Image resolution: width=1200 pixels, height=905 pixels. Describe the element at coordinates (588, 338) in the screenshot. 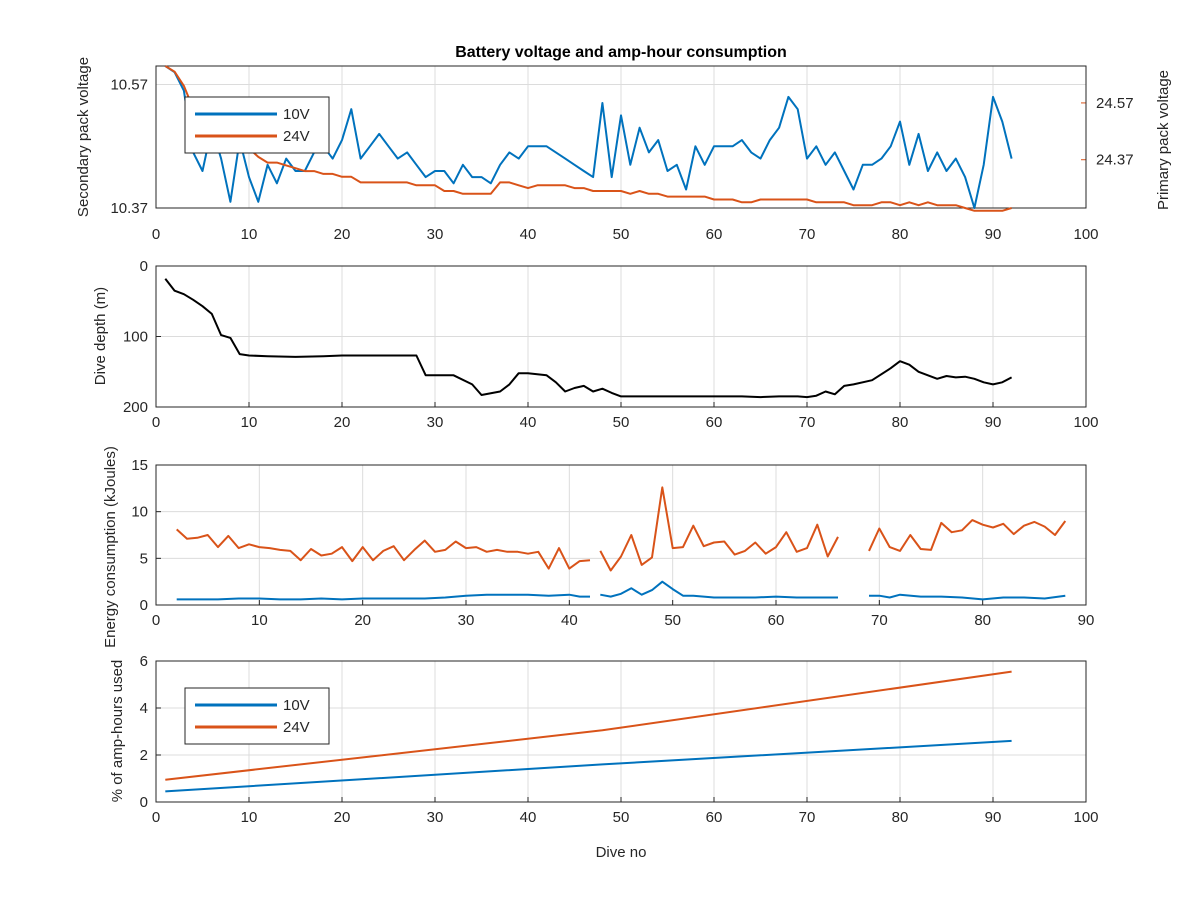

I see `series-line-depth` at that location.